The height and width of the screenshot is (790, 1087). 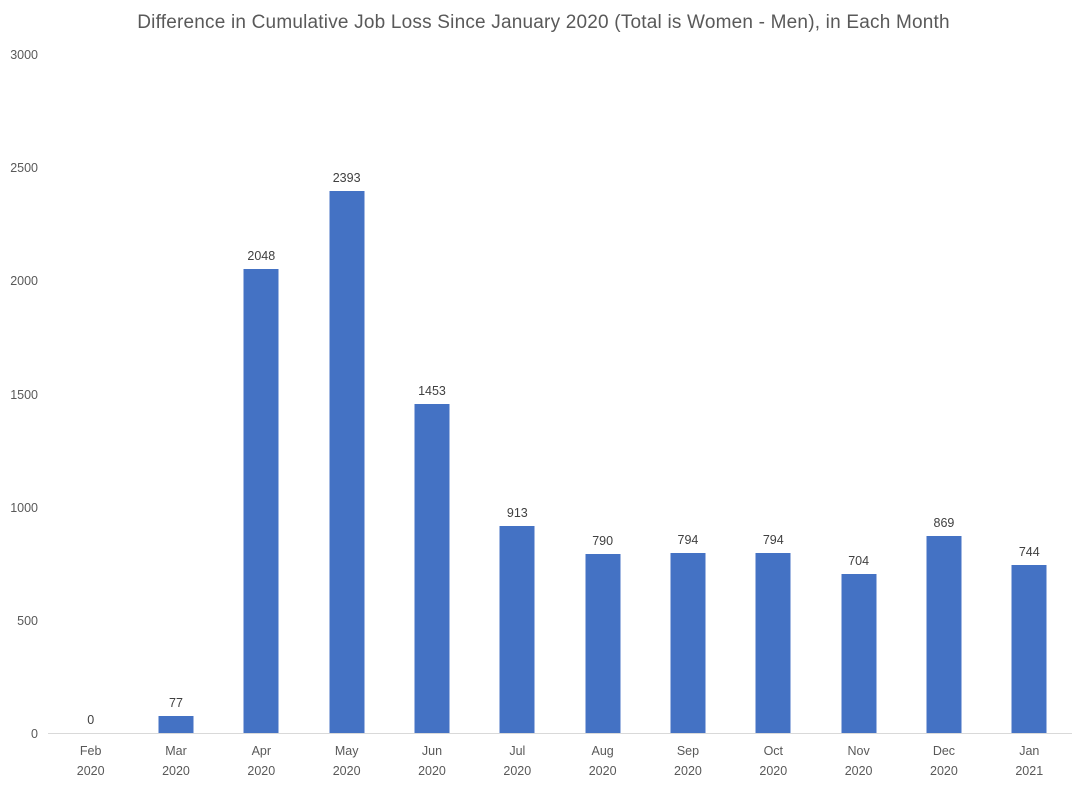 What do you see at coordinates (24, 281) in the screenshot?
I see `y-tick-label: 2000` at bounding box center [24, 281].